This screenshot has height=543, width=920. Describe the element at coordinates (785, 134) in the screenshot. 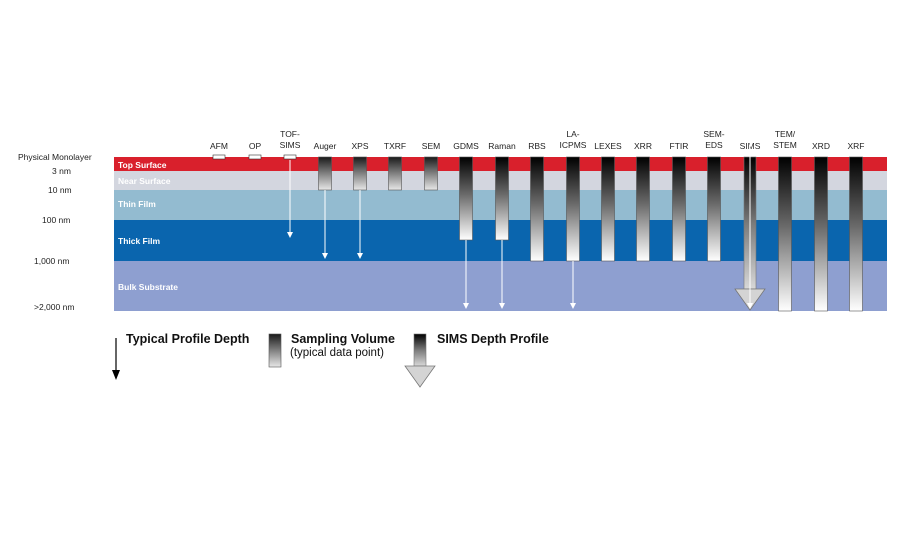

I see `technique-label-tem-stem-line-1: TEM/` at that location.